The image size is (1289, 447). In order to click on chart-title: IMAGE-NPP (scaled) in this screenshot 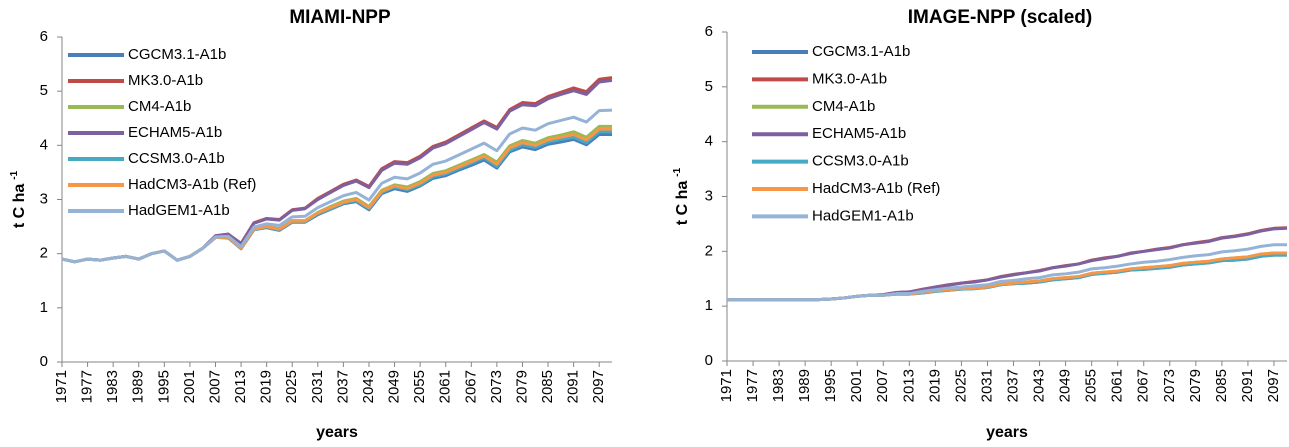, I will do `click(1000, 17)`.